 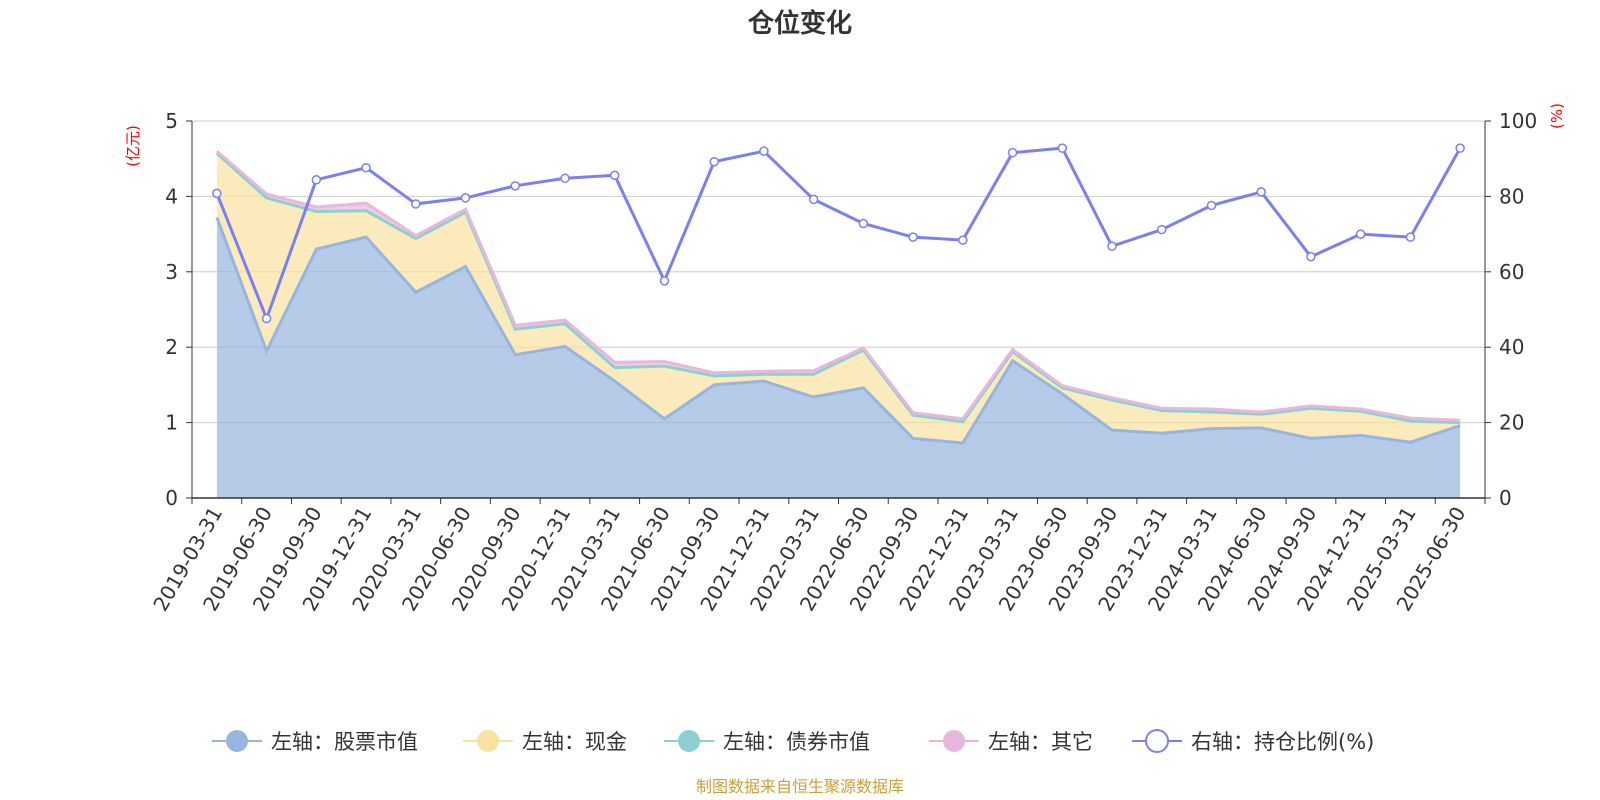 What do you see at coordinates (1518, 121) in the screenshot?
I see `right-axis-tick-label: 100` at bounding box center [1518, 121].